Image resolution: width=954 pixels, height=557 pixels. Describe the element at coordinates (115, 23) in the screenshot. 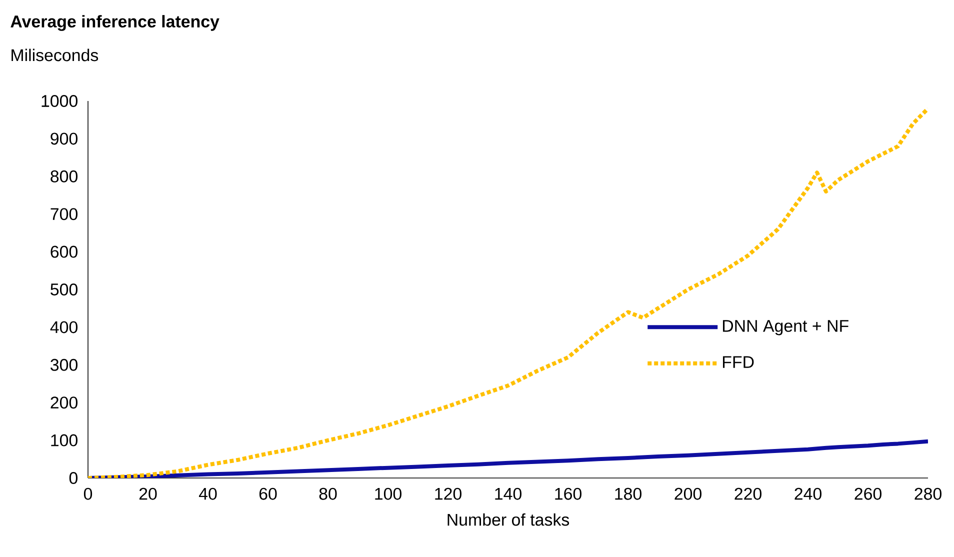

I see `chart-title: Average inference latency` at that location.